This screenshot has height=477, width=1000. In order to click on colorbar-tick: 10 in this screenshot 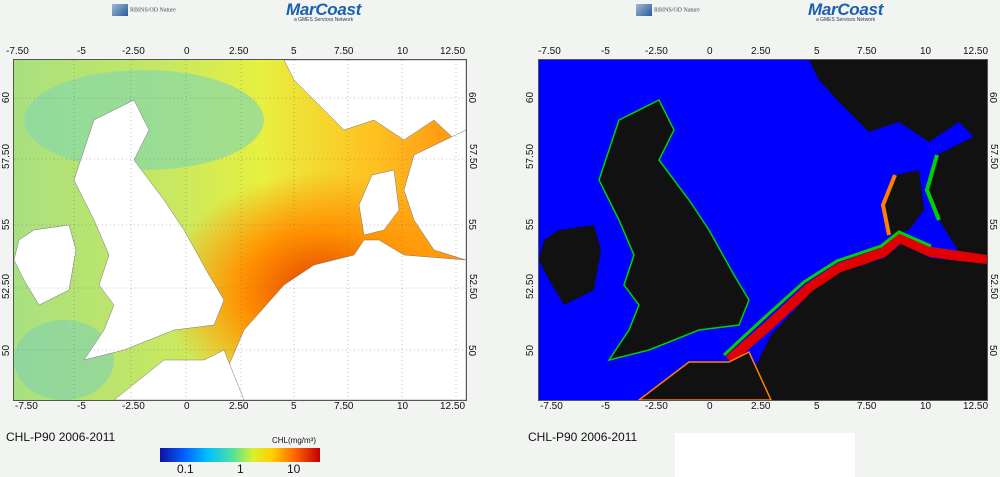, I will do `click(294, 469)`.